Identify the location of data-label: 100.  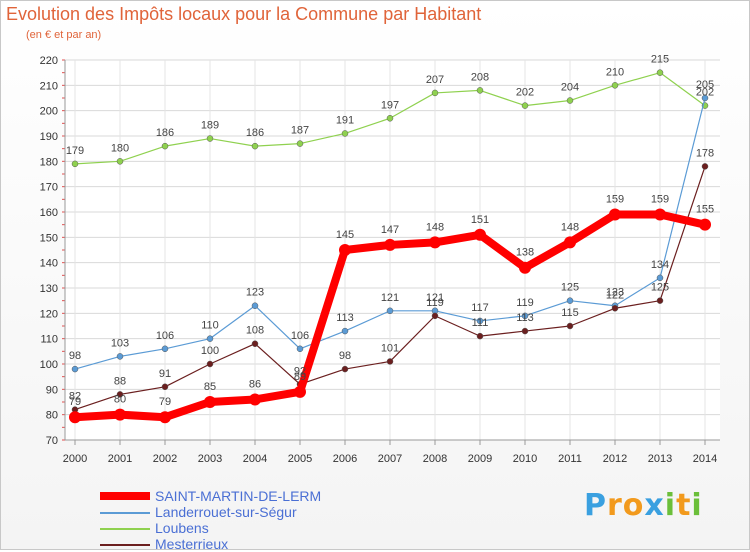
(210, 351).